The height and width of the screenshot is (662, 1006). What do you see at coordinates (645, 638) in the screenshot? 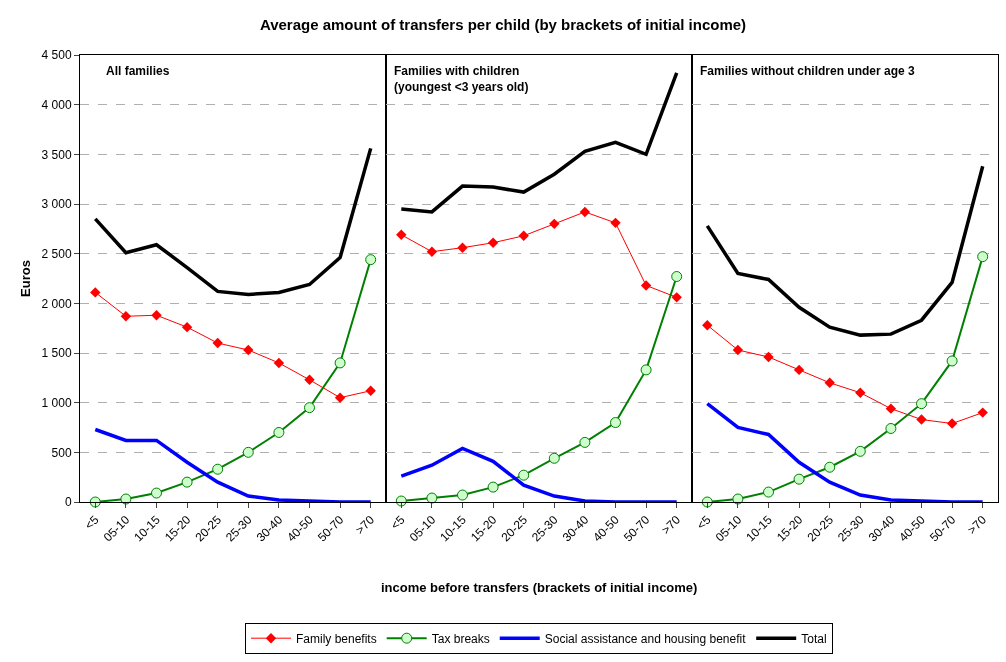
I see `legend-label: Social assistance and housing benefit` at bounding box center [645, 638].